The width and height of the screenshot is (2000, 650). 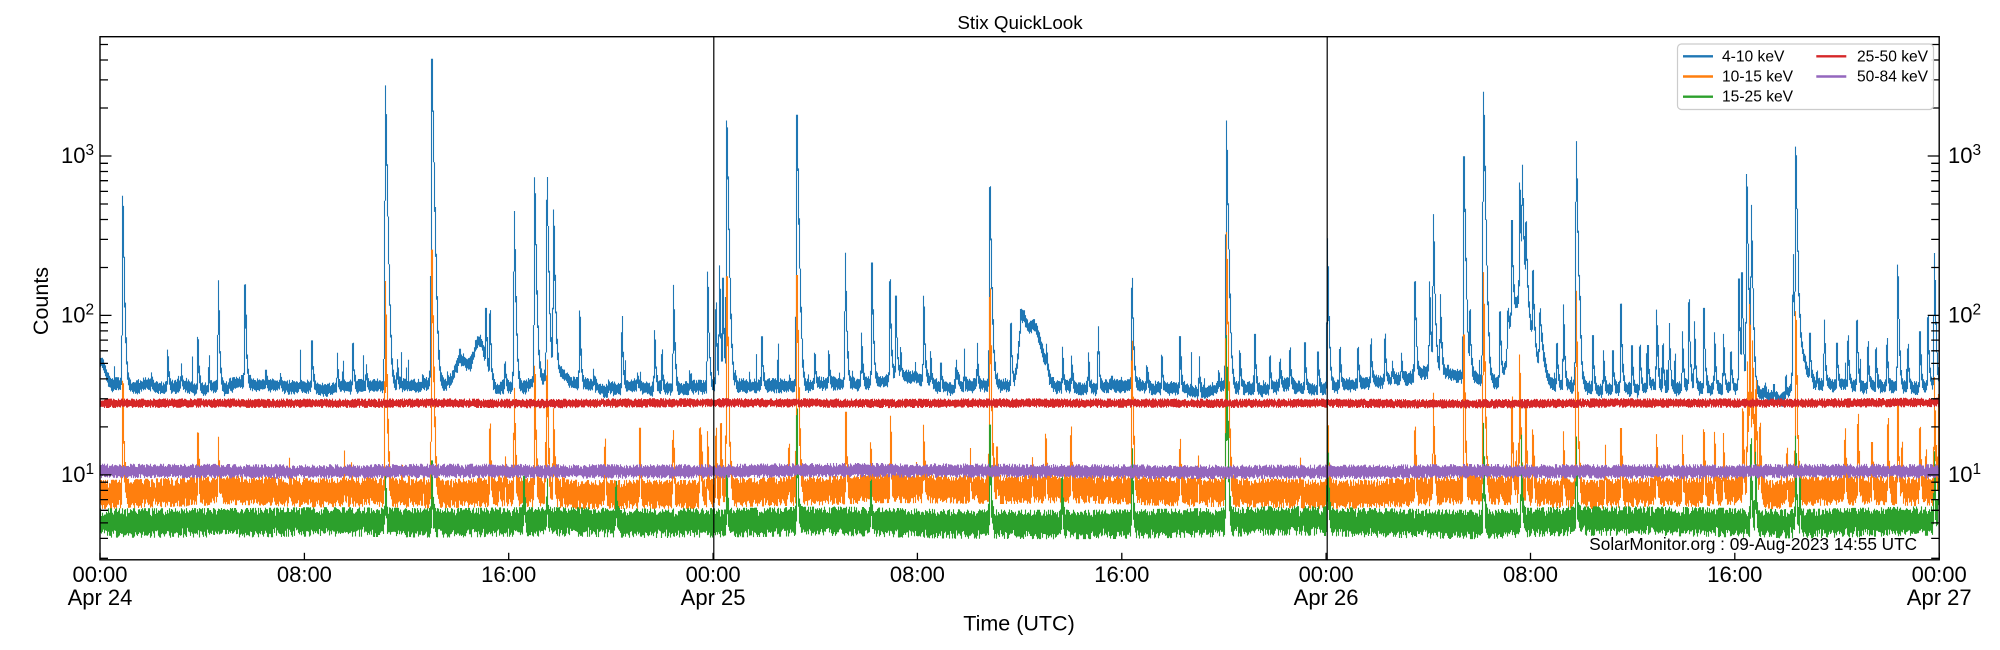 What do you see at coordinates (1758, 77) in the screenshot?
I see `svg-text: 10-15 keV` at bounding box center [1758, 77].